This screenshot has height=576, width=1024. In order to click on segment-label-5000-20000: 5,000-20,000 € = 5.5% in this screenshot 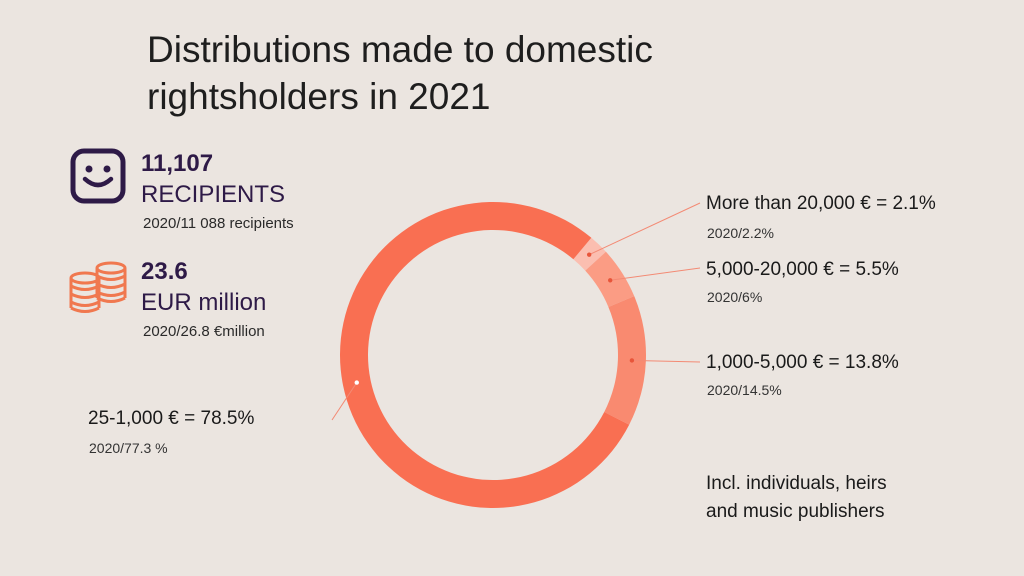, I will do `click(802, 269)`.